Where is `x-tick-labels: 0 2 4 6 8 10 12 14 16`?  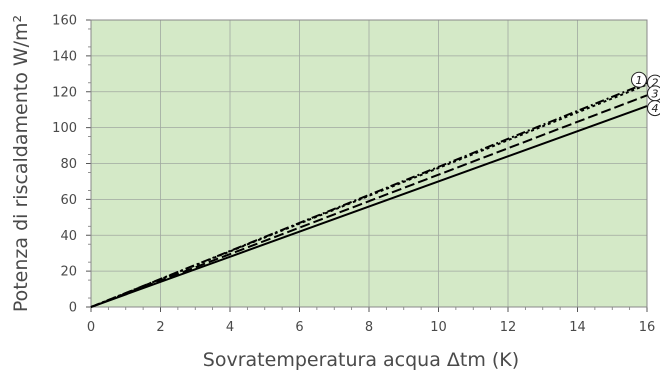
x-tick-labels: 0 2 4 6 8 10 12 14 16 is located at coordinates (371, 327).